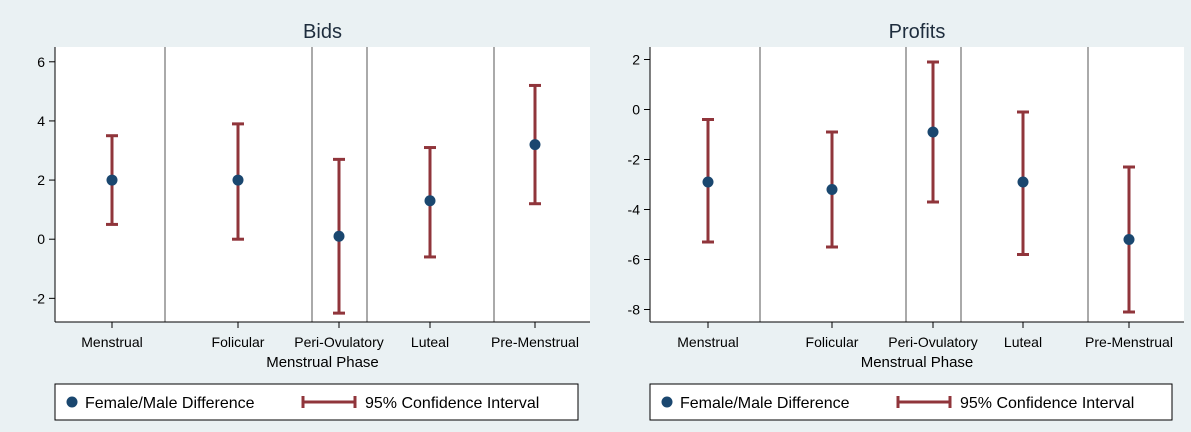  What do you see at coordinates (634, 260) in the screenshot?
I see `y-tick-label: -6` at bounding box center [634, 260].